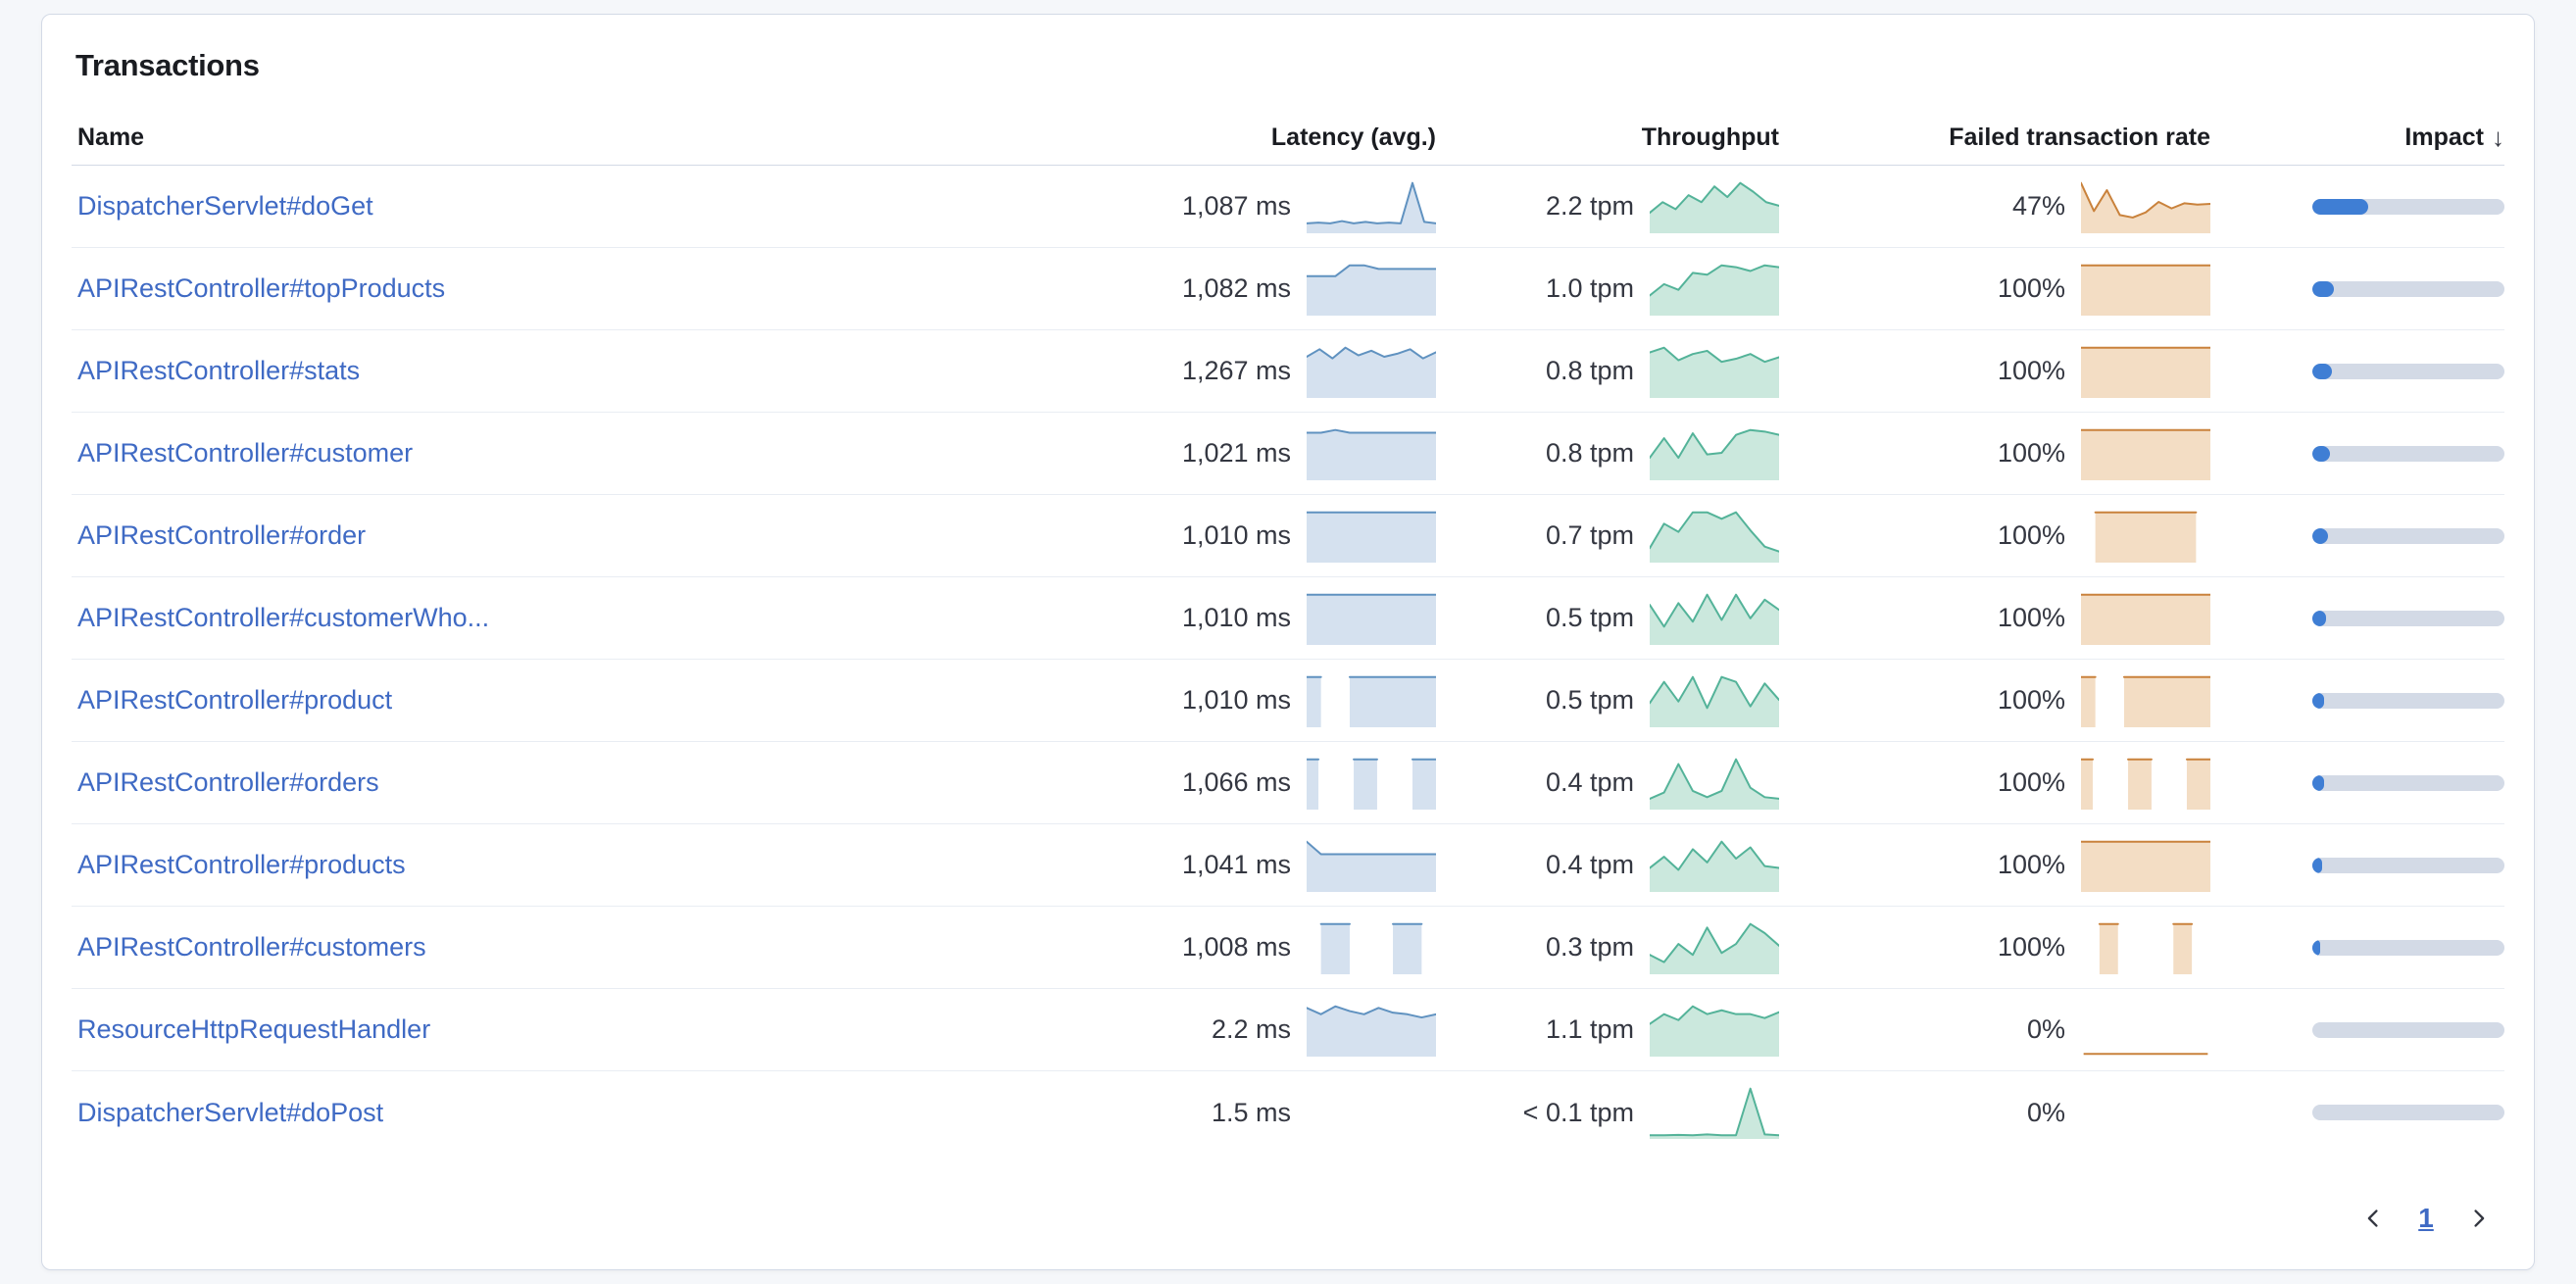 The width and height of the screenshot is (2576, 1284). What do you see at coordinates (241, 864) in the screenshot?
I see `transaction-link: APIRestController#products` at bounding box center [241, 864].